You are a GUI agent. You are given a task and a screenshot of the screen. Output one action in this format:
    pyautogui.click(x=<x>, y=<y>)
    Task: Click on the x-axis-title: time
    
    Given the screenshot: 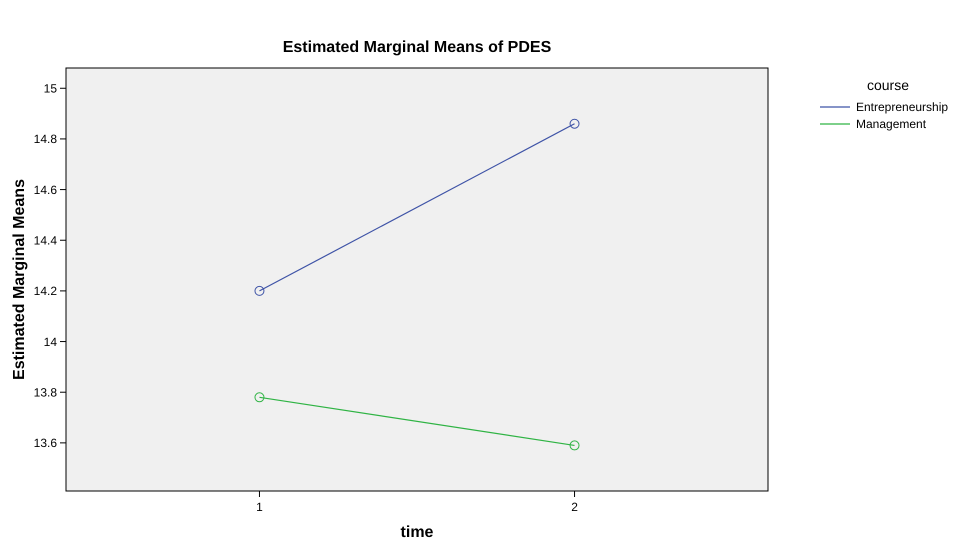 What is the action you would take?
    pyautogui.click(x=417, y=532)
    